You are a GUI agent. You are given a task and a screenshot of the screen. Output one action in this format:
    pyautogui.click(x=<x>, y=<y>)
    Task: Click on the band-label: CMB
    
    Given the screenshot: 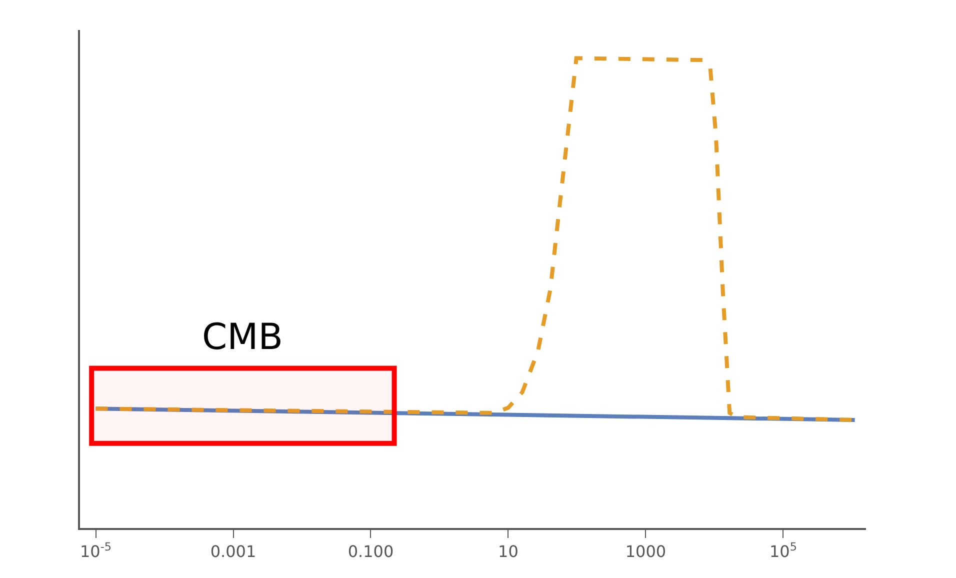 What is the action you would take?
    pyautogui.click(x=242, y=337)
    